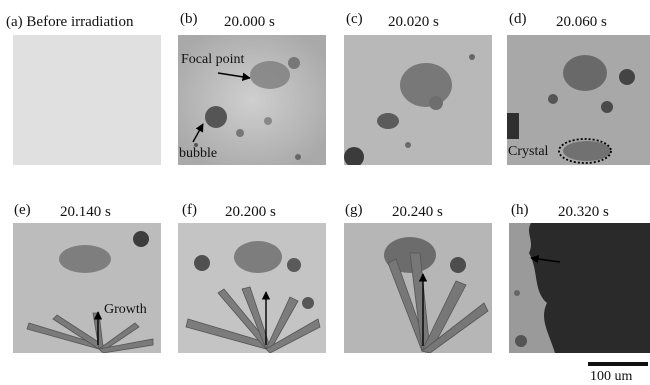  I want to click on panel-a-image, so click(87, 100).